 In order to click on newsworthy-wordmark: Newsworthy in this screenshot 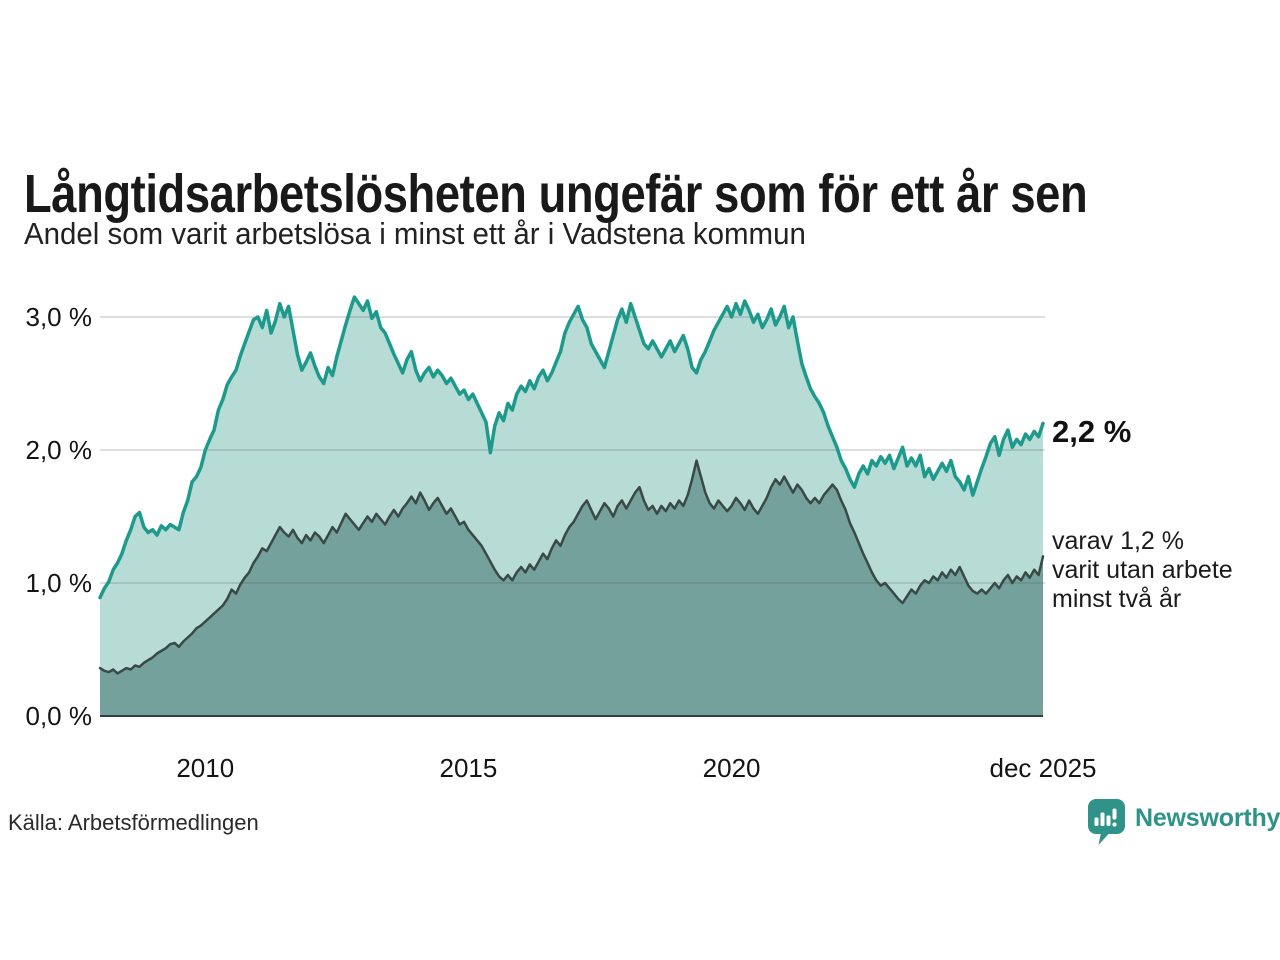, I will do `click(1207, 818)`.